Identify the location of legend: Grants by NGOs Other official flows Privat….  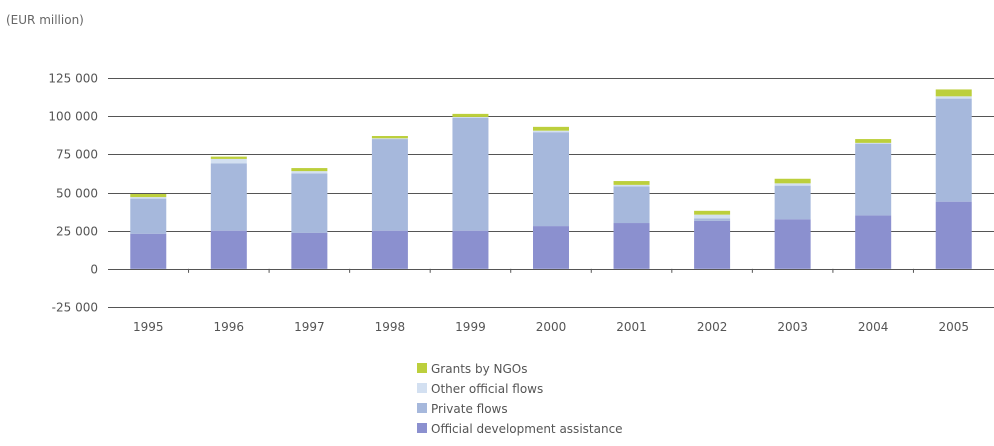
(520, 399).